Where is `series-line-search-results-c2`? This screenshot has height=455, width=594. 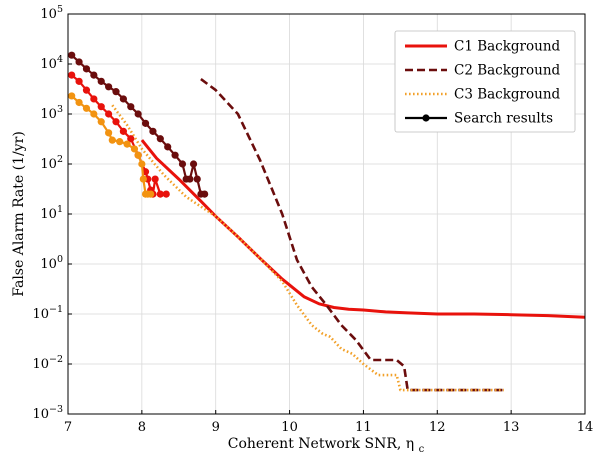 series-line-search-results-c2 is located at coordinates (137, 125).